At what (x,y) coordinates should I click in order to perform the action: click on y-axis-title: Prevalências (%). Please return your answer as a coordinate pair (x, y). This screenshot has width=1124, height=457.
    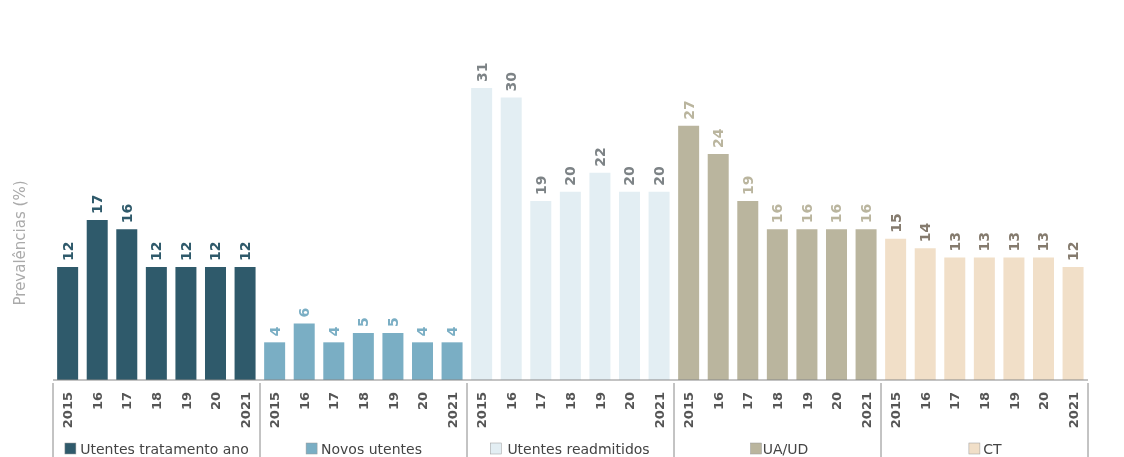
    Looking at the image, I should click on (20, 243).